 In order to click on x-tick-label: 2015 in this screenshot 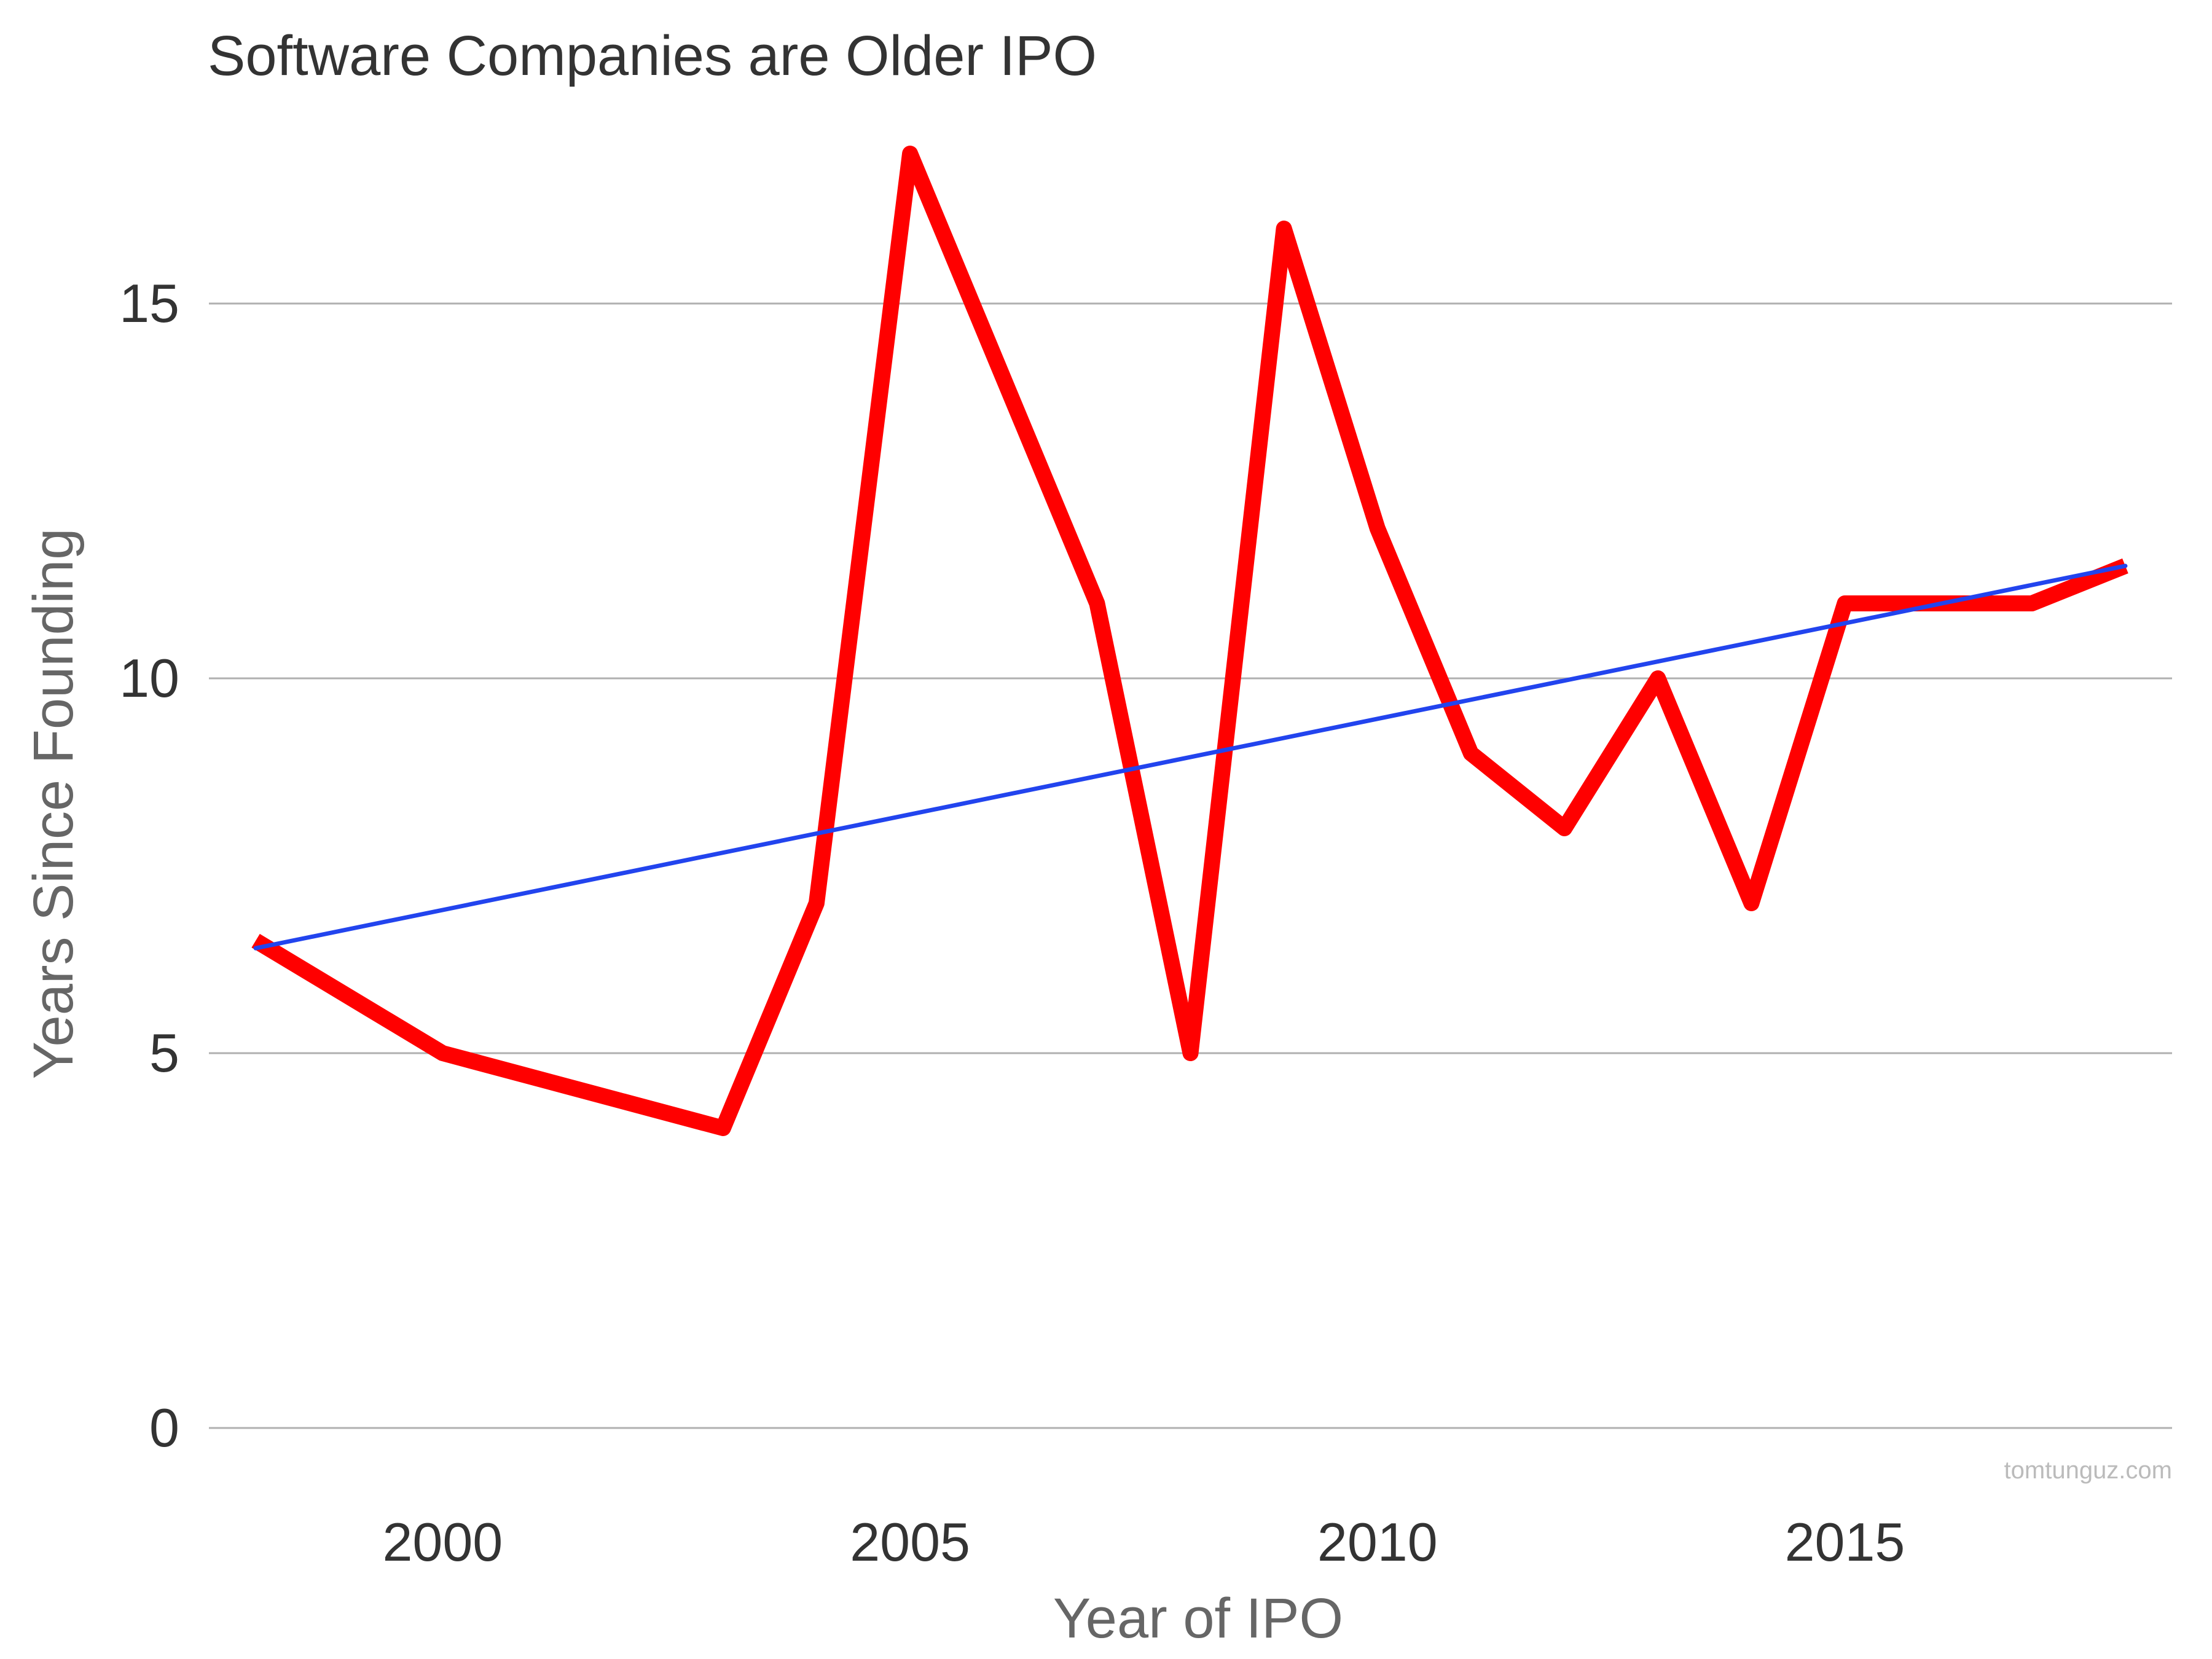, I will do `click(1845, 1542)`.